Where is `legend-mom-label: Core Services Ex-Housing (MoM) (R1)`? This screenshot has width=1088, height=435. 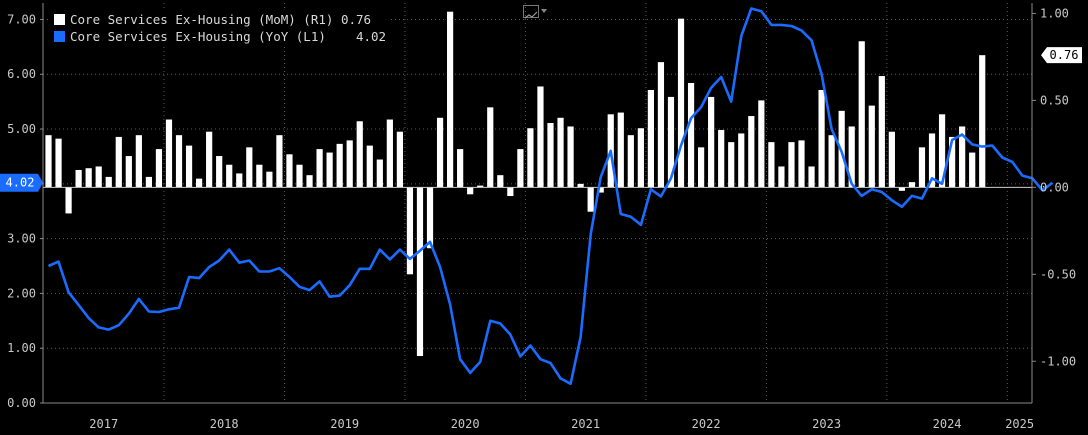
legend-mom-label: Core Services Ex-Housing (MoM) (R1) is located at coordinates (202, 19).